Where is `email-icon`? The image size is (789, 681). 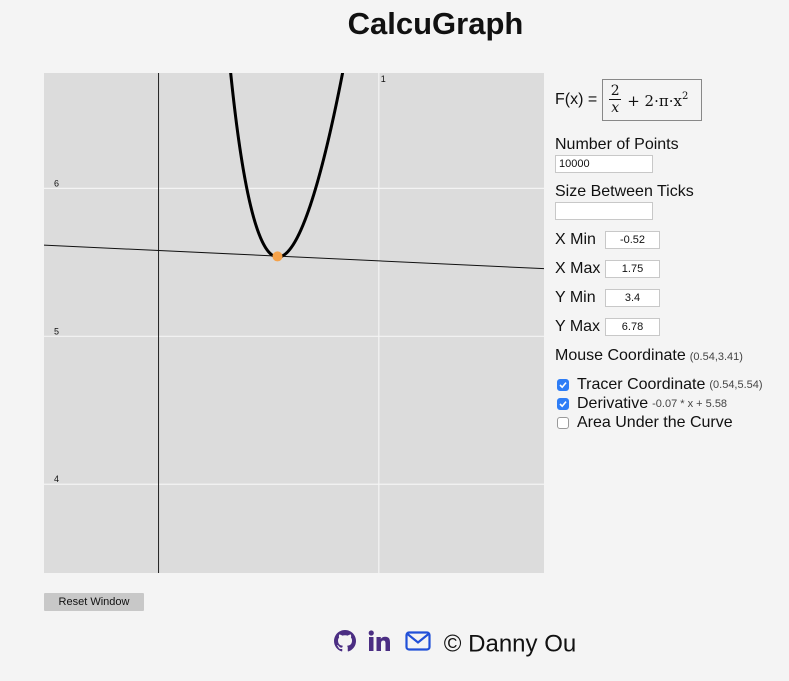
email-icon is located at coordinates (418, 644).